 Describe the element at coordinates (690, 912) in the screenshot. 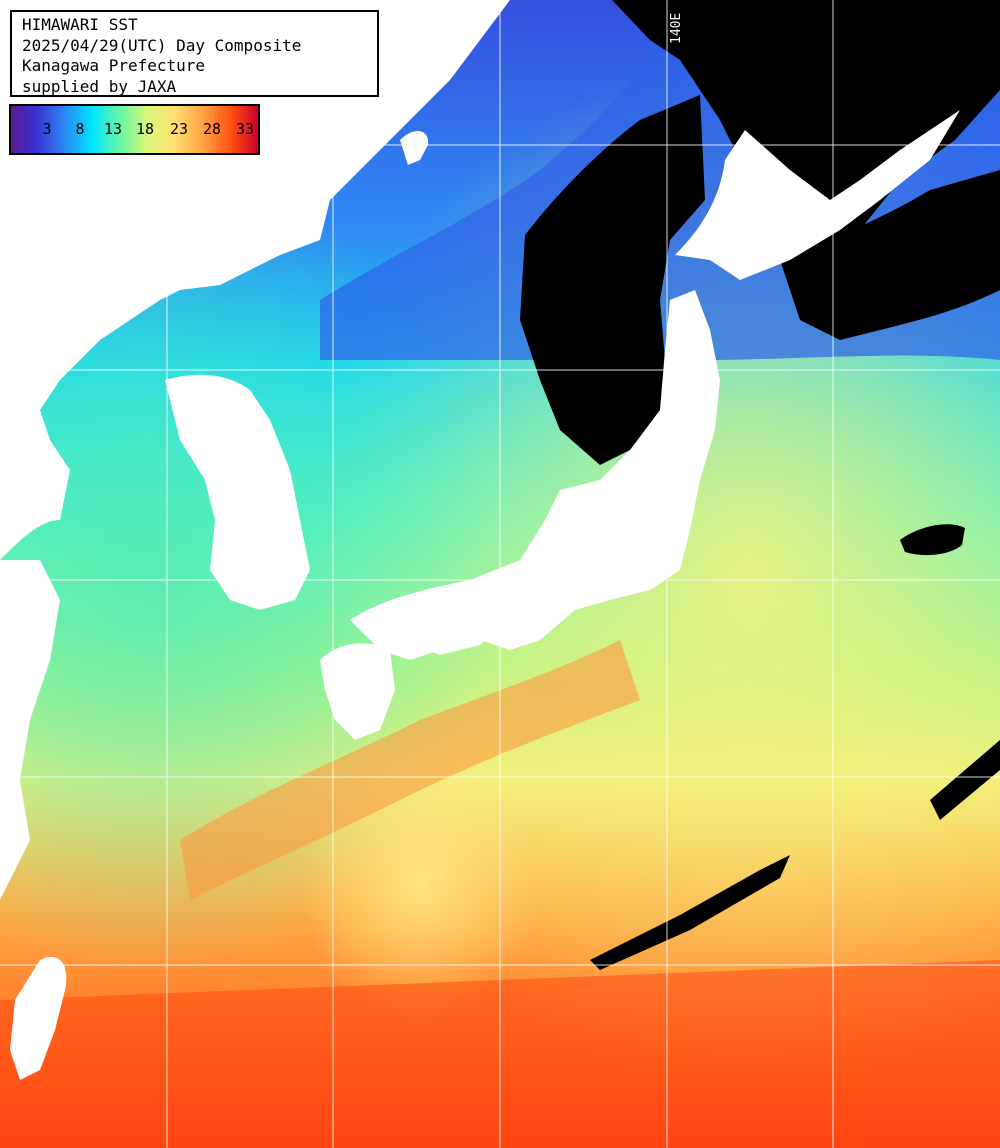

I see `cloud-izu-ridge` at that location.